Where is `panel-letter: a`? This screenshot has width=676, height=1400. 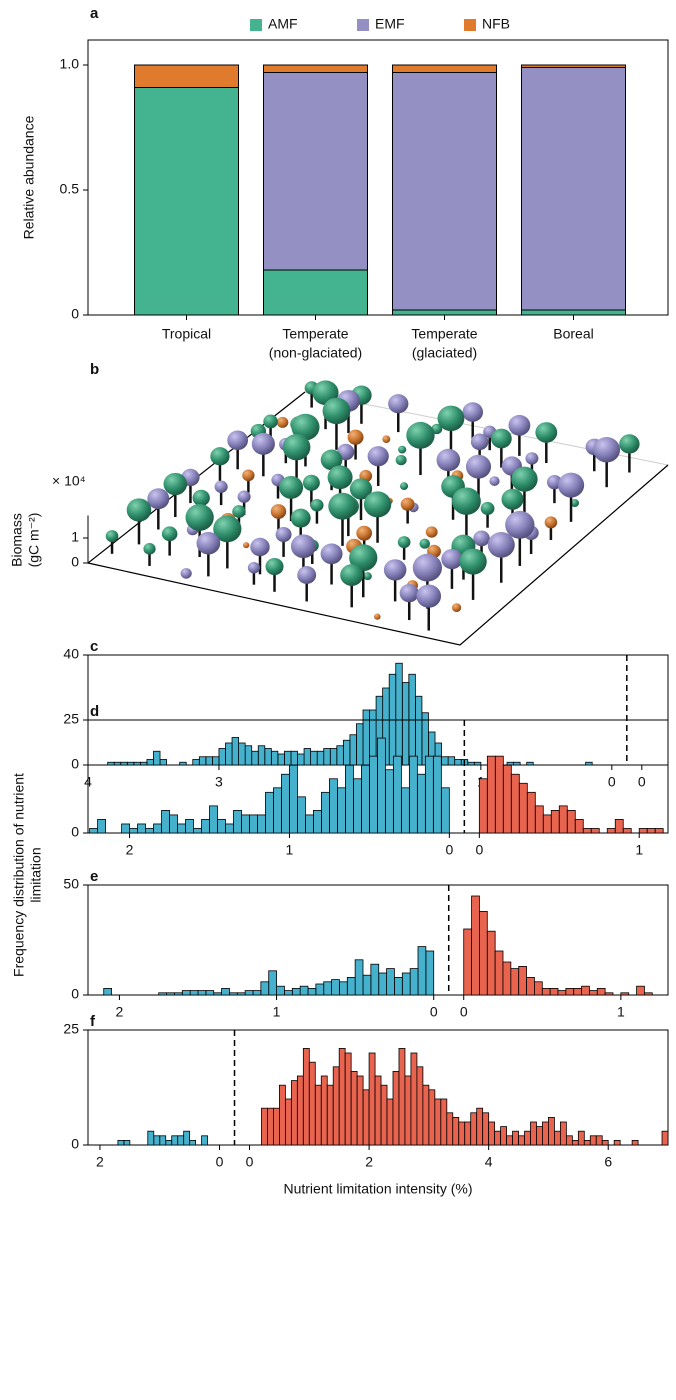 panel-letter: a is located at coordinates (94, 13).